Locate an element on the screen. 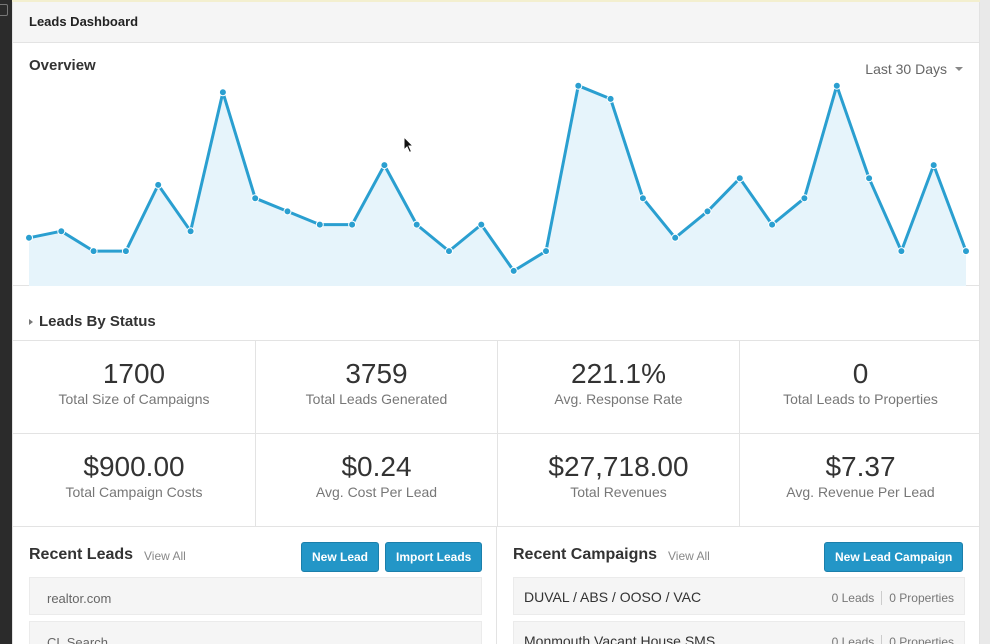 This screenshot has width=990, height=644. stat-avg-cost-per-lead: $0.24 Avg. Cost Per Lead is located at coordinates (377, 480).